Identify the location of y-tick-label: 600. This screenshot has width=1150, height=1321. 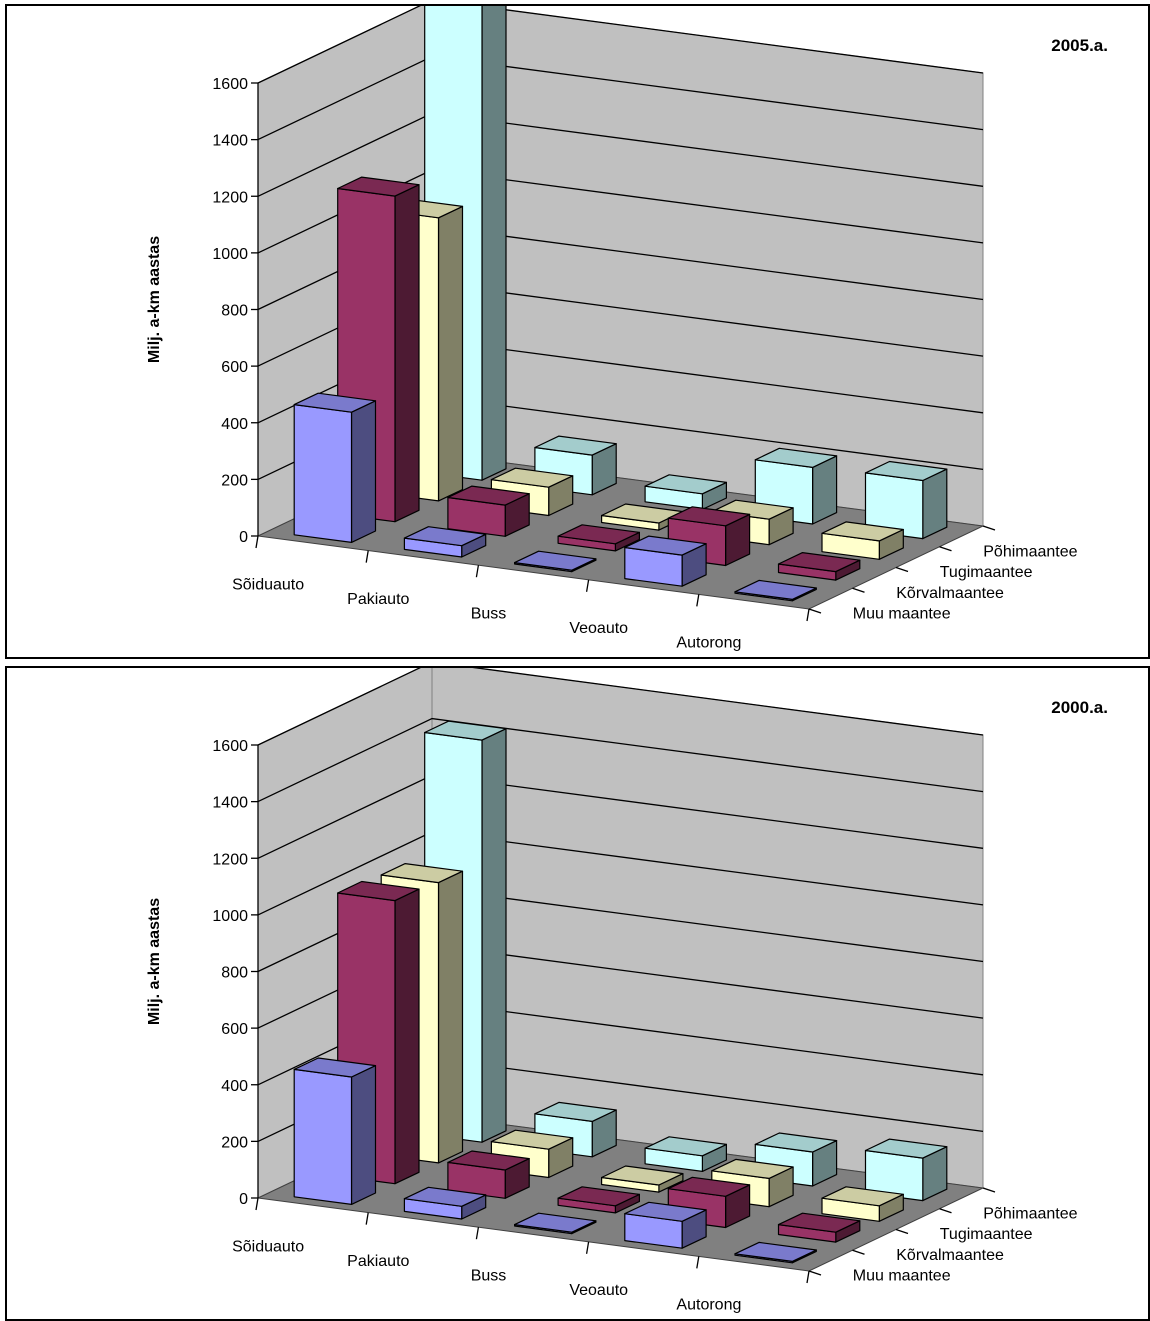
(234, 367).